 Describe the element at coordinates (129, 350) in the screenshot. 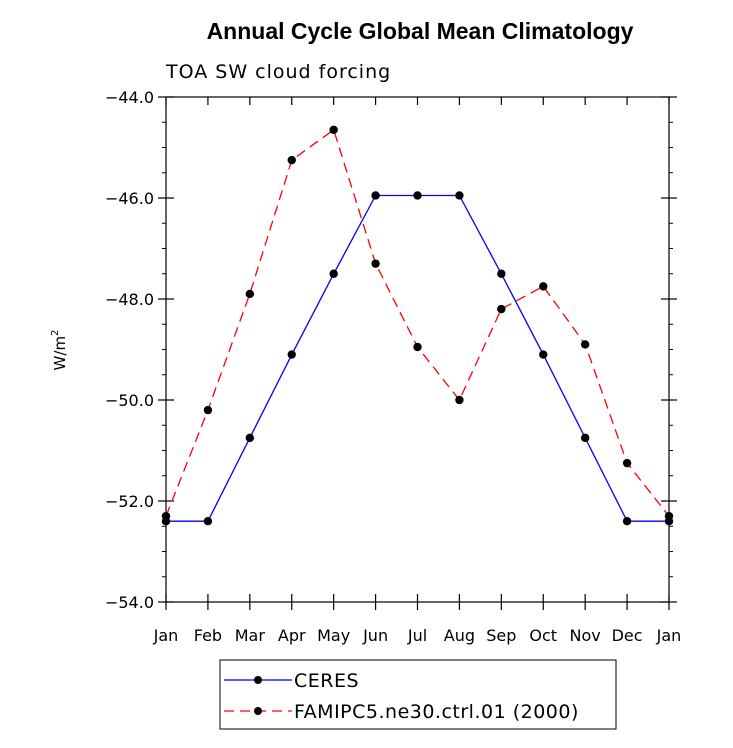

I see `y-axis-labels: −54.0 −52.0 −50.0 −48.0 −46.0 −44.0` at that location.